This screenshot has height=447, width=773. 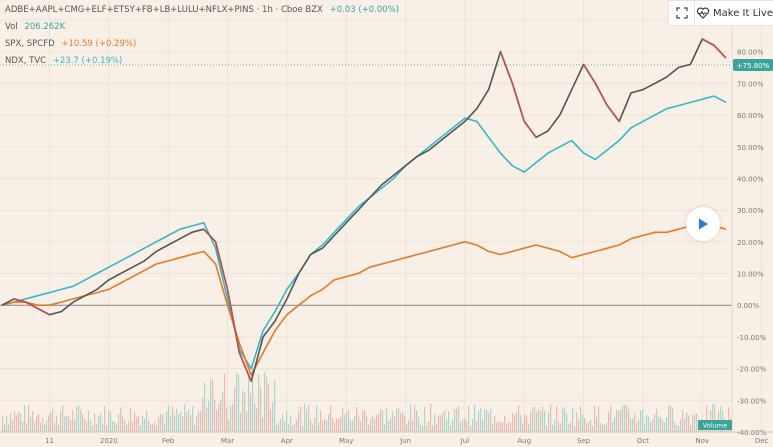 What do you see at coordinates (35, 27) in the screenshot?
I see `legend-volume: Vol 206.262K` at bounding box center [35, 27].